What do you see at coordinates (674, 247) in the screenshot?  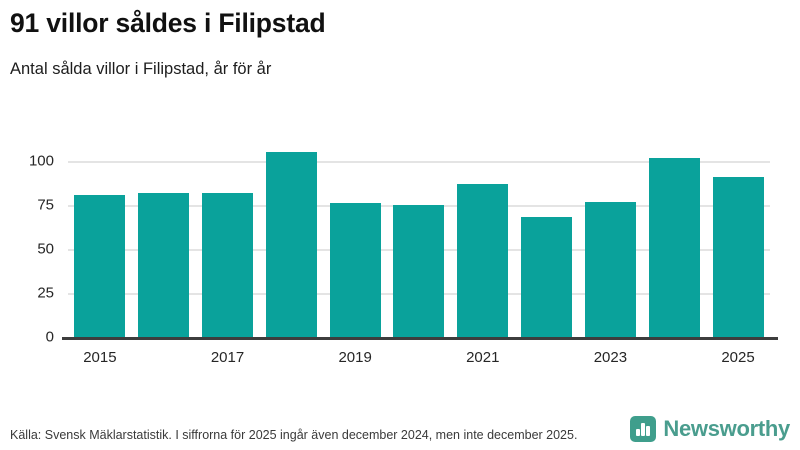 I see `bar-2024` at bounding box center [674, 247].